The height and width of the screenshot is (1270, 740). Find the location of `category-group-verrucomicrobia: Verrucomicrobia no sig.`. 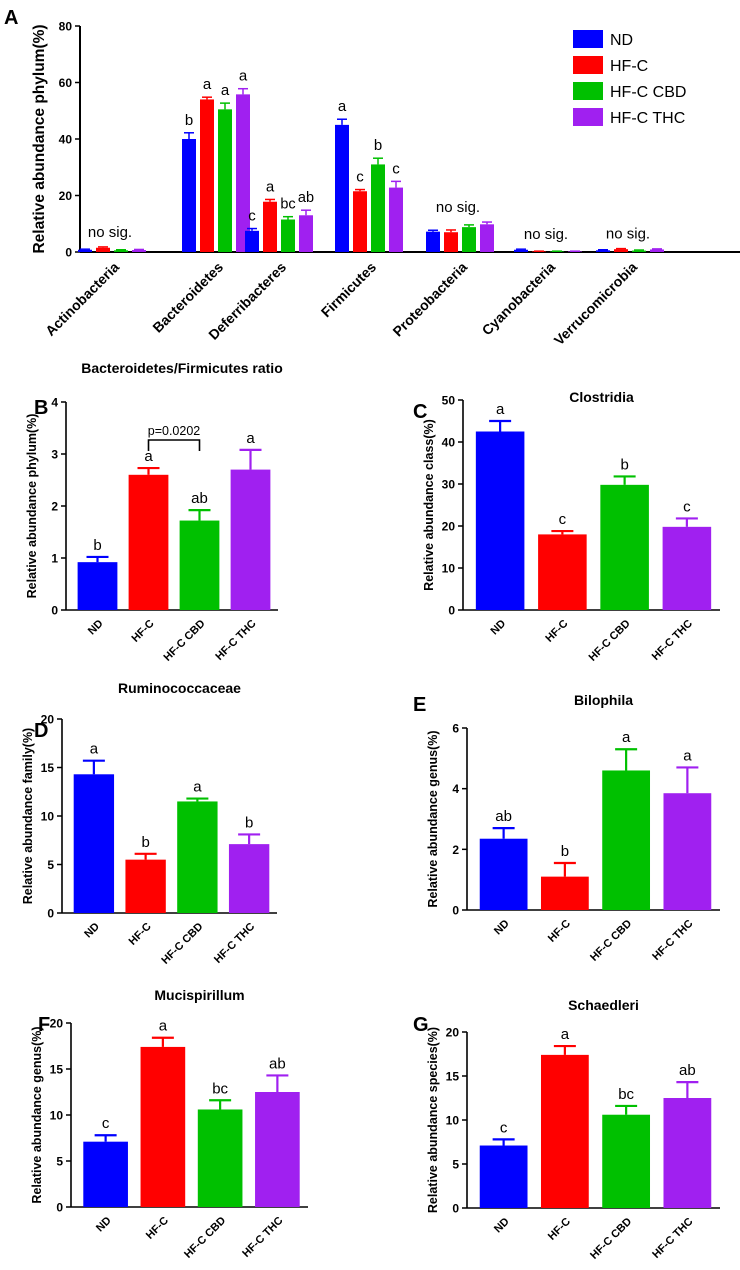

category-group-verrucomicrobia: Verrucomicrobia no sig. is located at coordinates (607, 287).